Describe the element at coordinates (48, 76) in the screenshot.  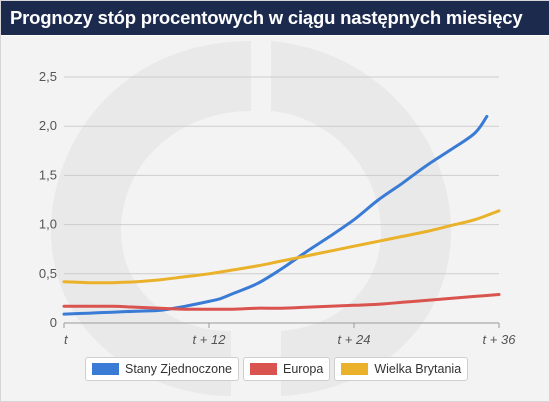
I see `y-tick-label: 2,5` at that location.